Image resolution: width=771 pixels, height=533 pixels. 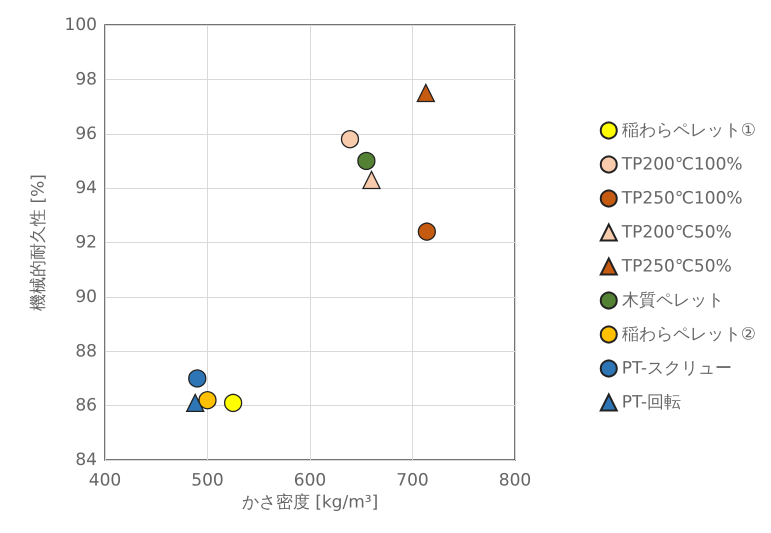 I want to click on y-tick-label: 100, so click(x=80, y=25).